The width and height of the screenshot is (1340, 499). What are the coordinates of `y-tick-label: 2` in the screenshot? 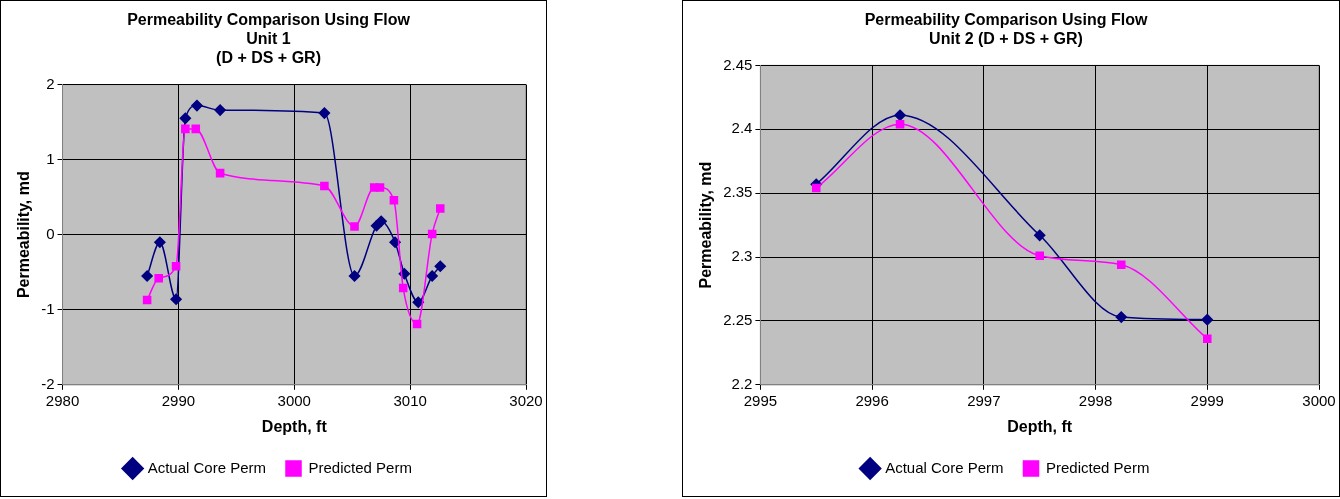 It's located at (50, 83).